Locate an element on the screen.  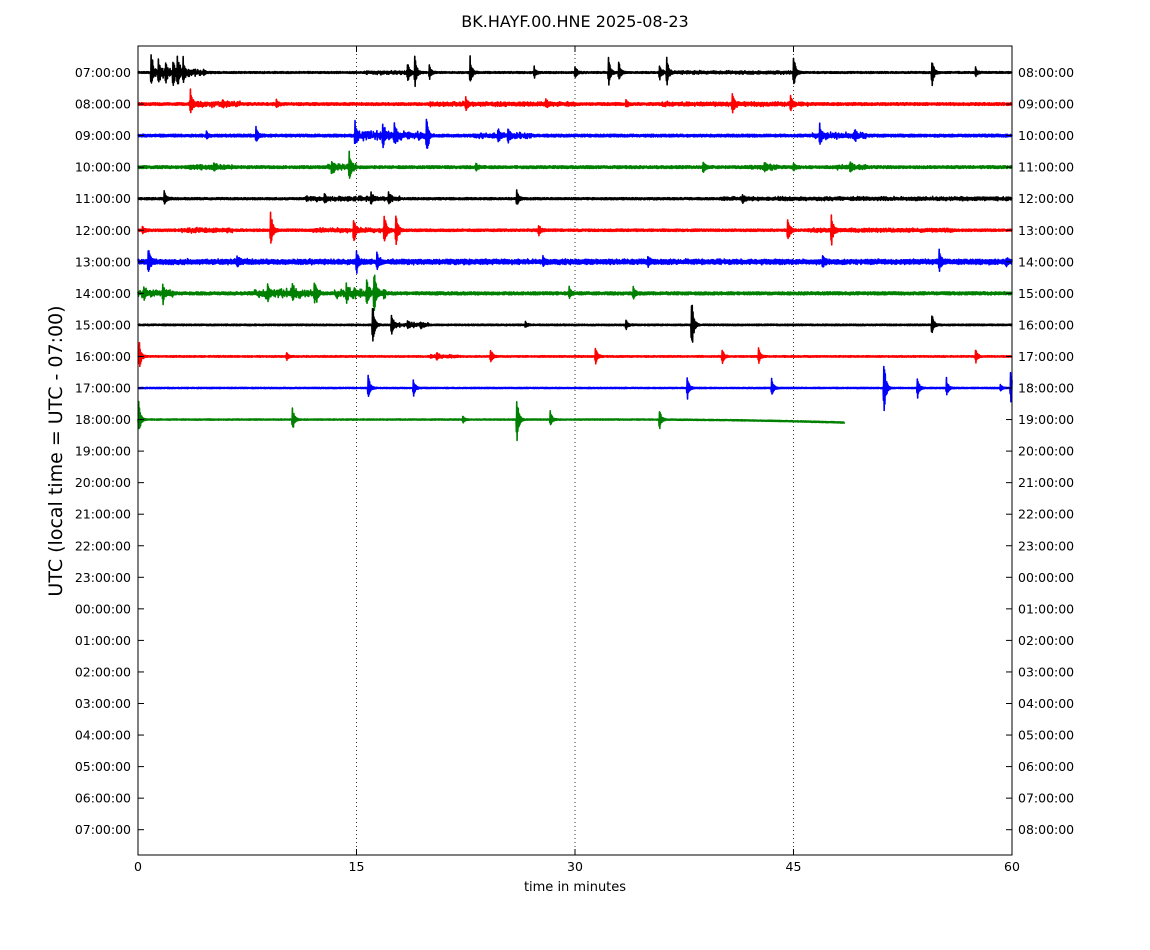
y-tick-label-right: 12:00:00 is located at coordinates (1046, 198).